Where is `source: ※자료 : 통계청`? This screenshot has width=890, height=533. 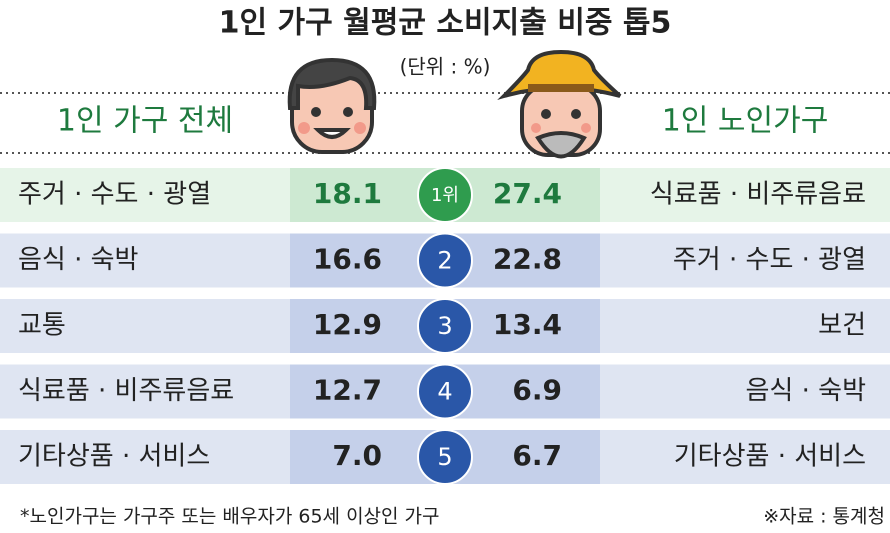 source: ※자료 : 통계청 is located at coordinates (824, 517).